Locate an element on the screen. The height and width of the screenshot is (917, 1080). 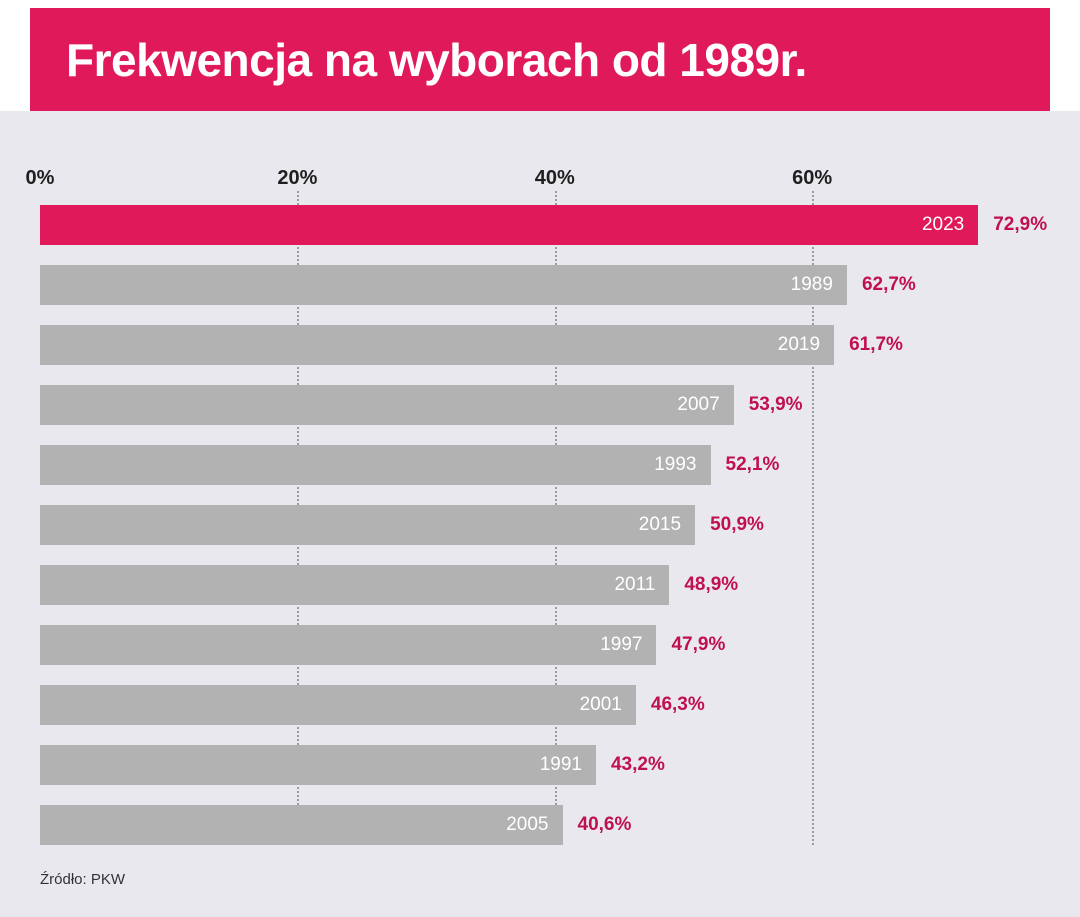
bar-year-label: 2007 is located at coordinates (698, 404).